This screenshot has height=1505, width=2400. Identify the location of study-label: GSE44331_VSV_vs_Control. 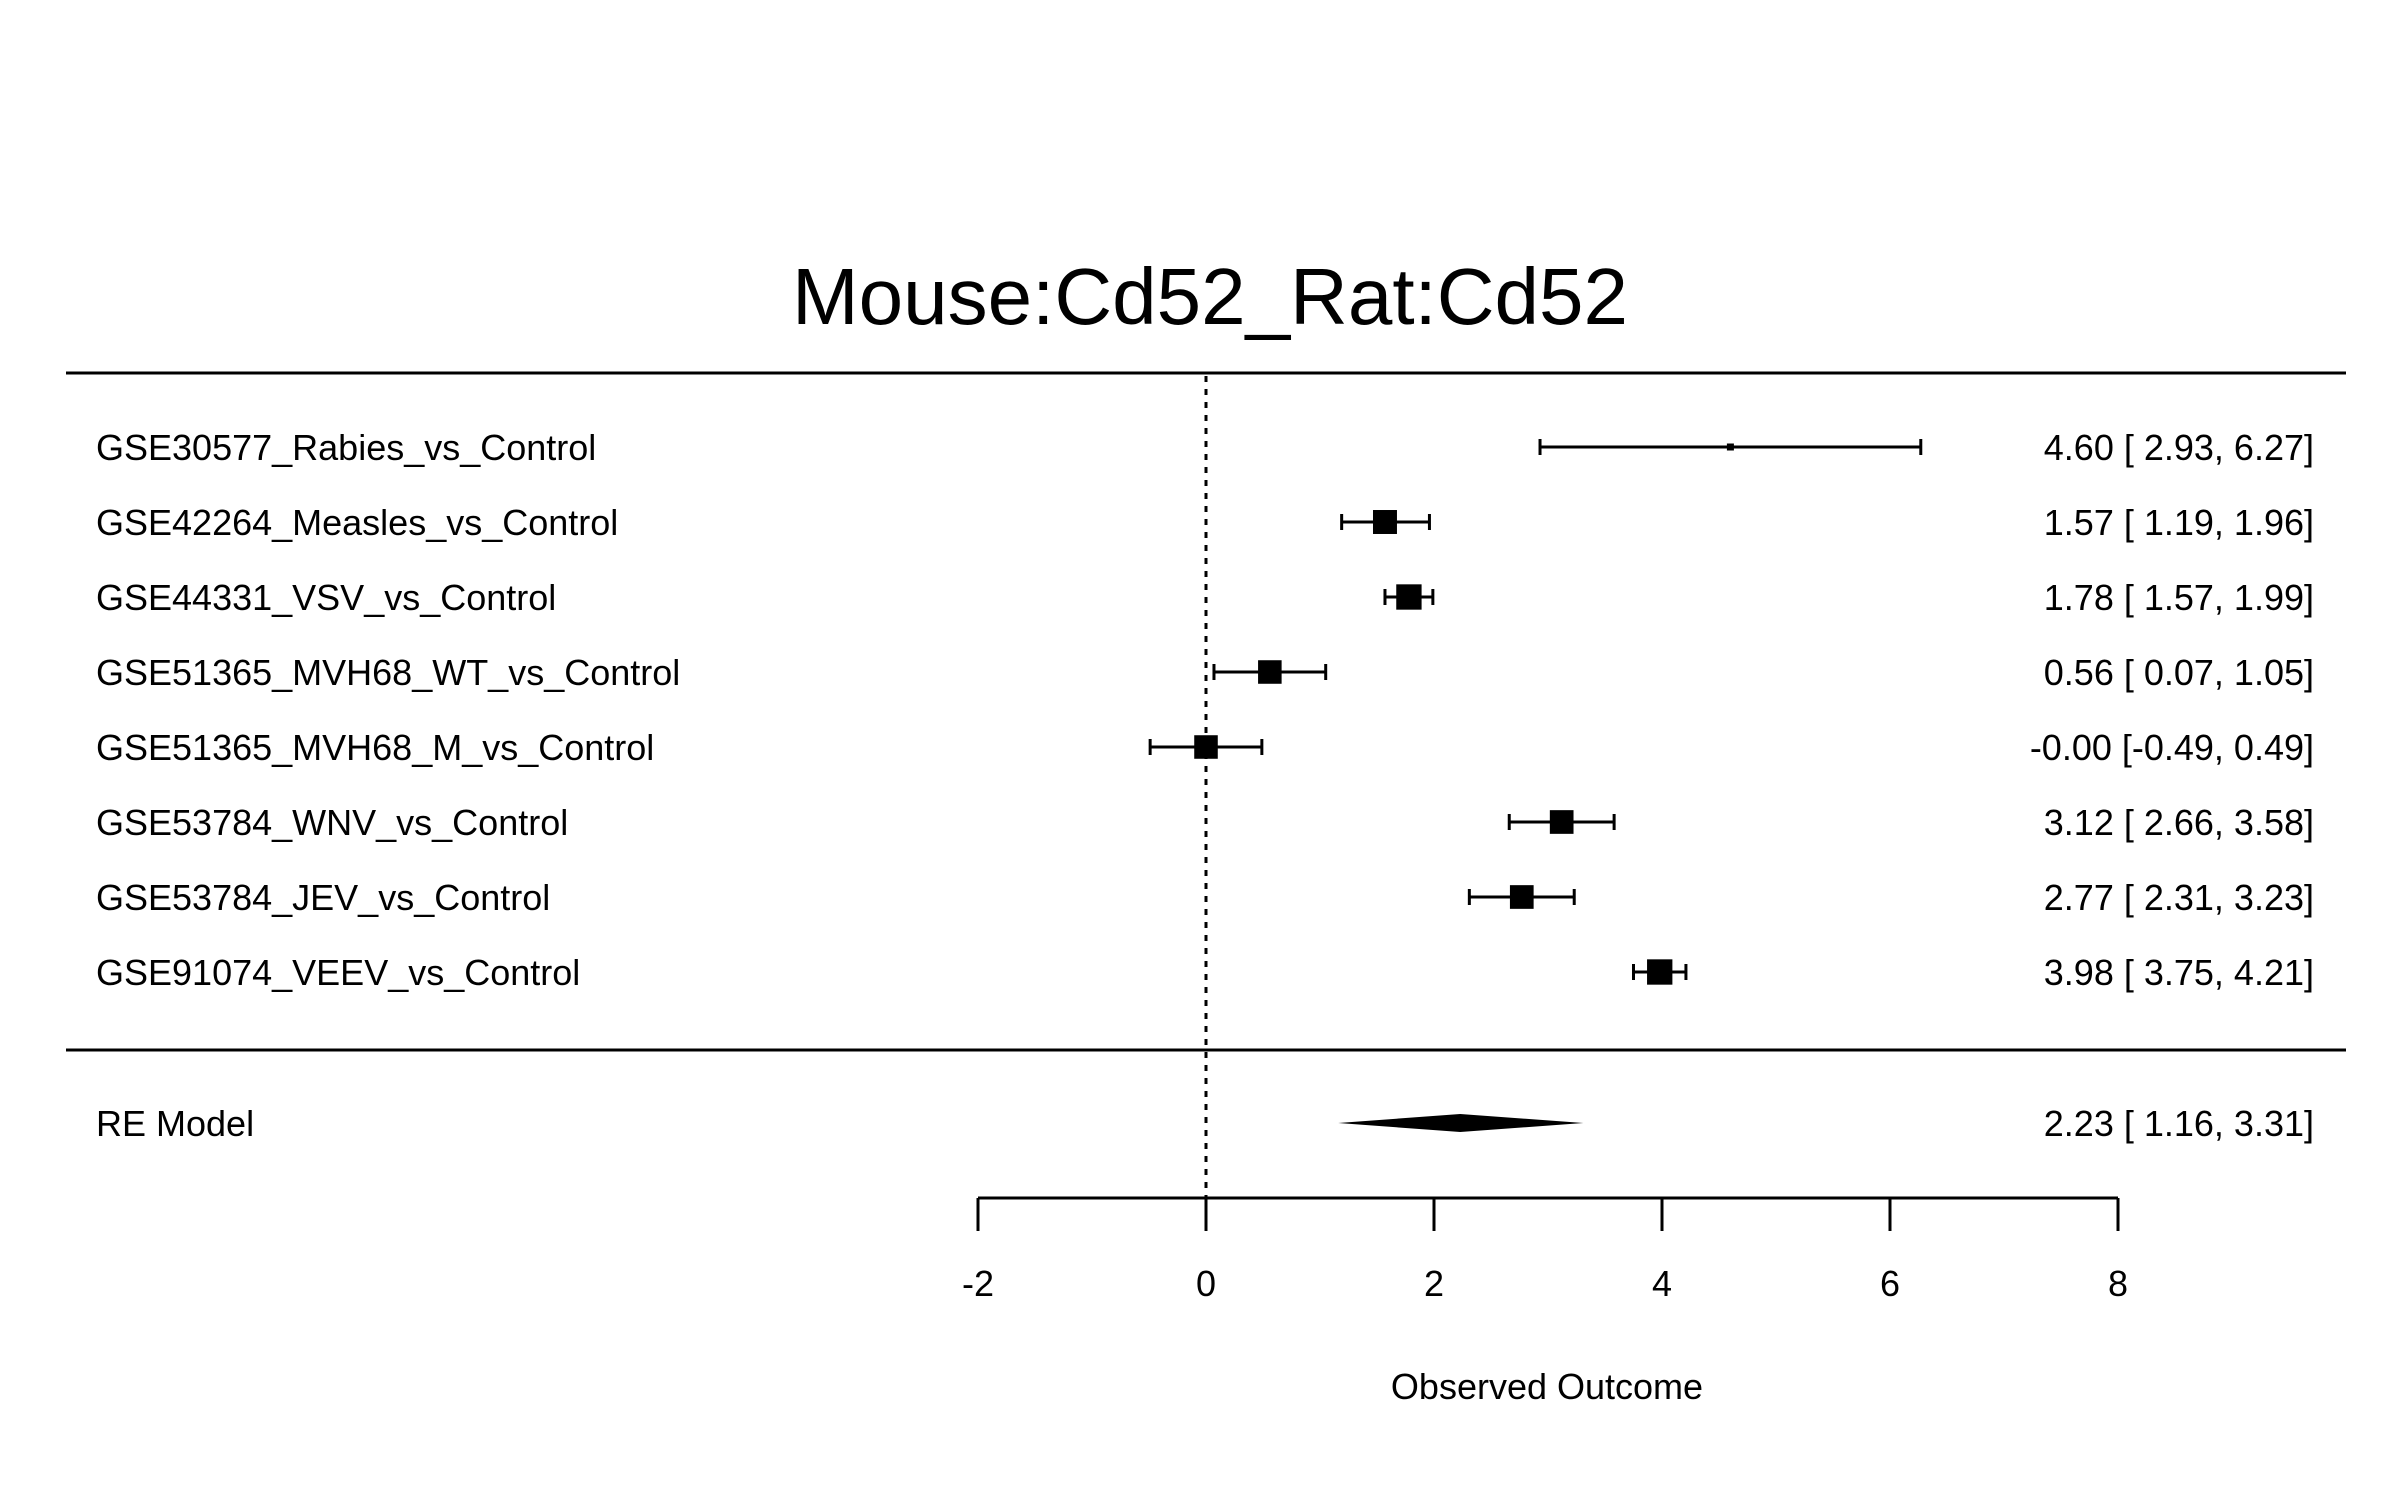
(326, 597).